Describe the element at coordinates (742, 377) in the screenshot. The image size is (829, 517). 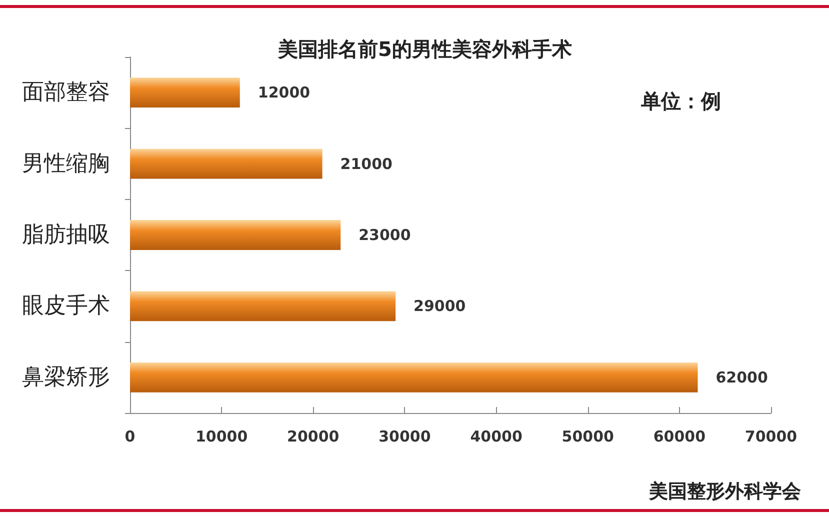
I see `data-label: 62000` at that location.